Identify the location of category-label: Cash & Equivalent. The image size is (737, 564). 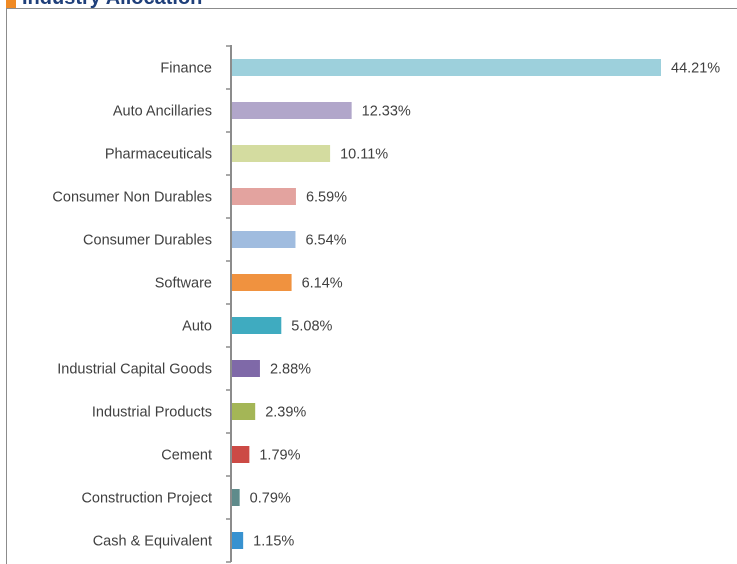
(152, 541).